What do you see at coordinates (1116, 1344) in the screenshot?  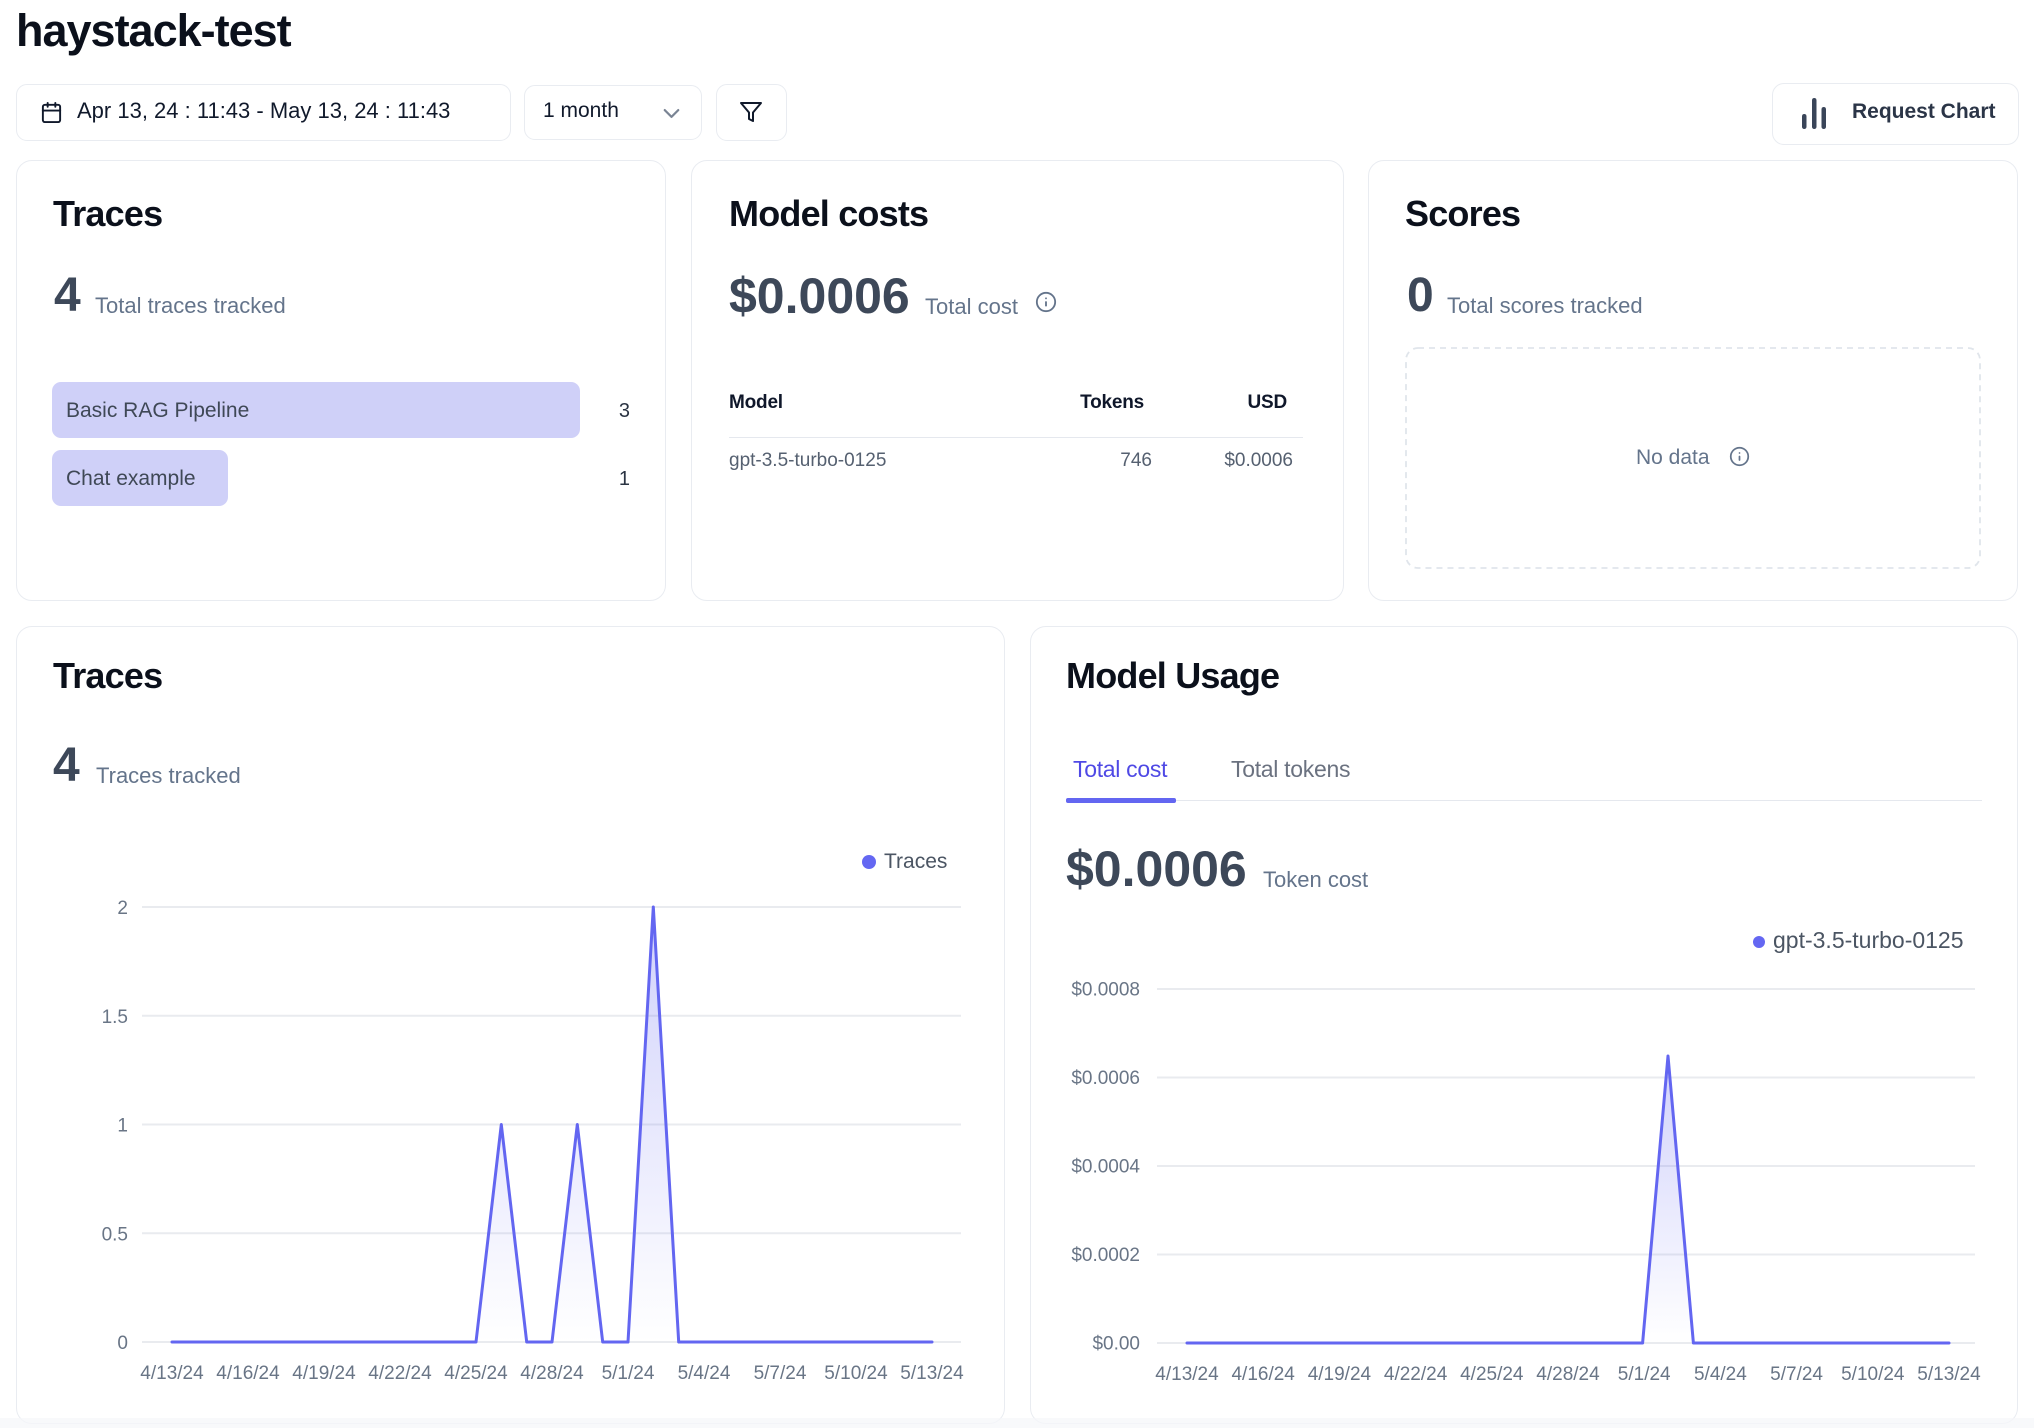 I see `svg-text: $0.00` at bounding box center [1116, 1344].